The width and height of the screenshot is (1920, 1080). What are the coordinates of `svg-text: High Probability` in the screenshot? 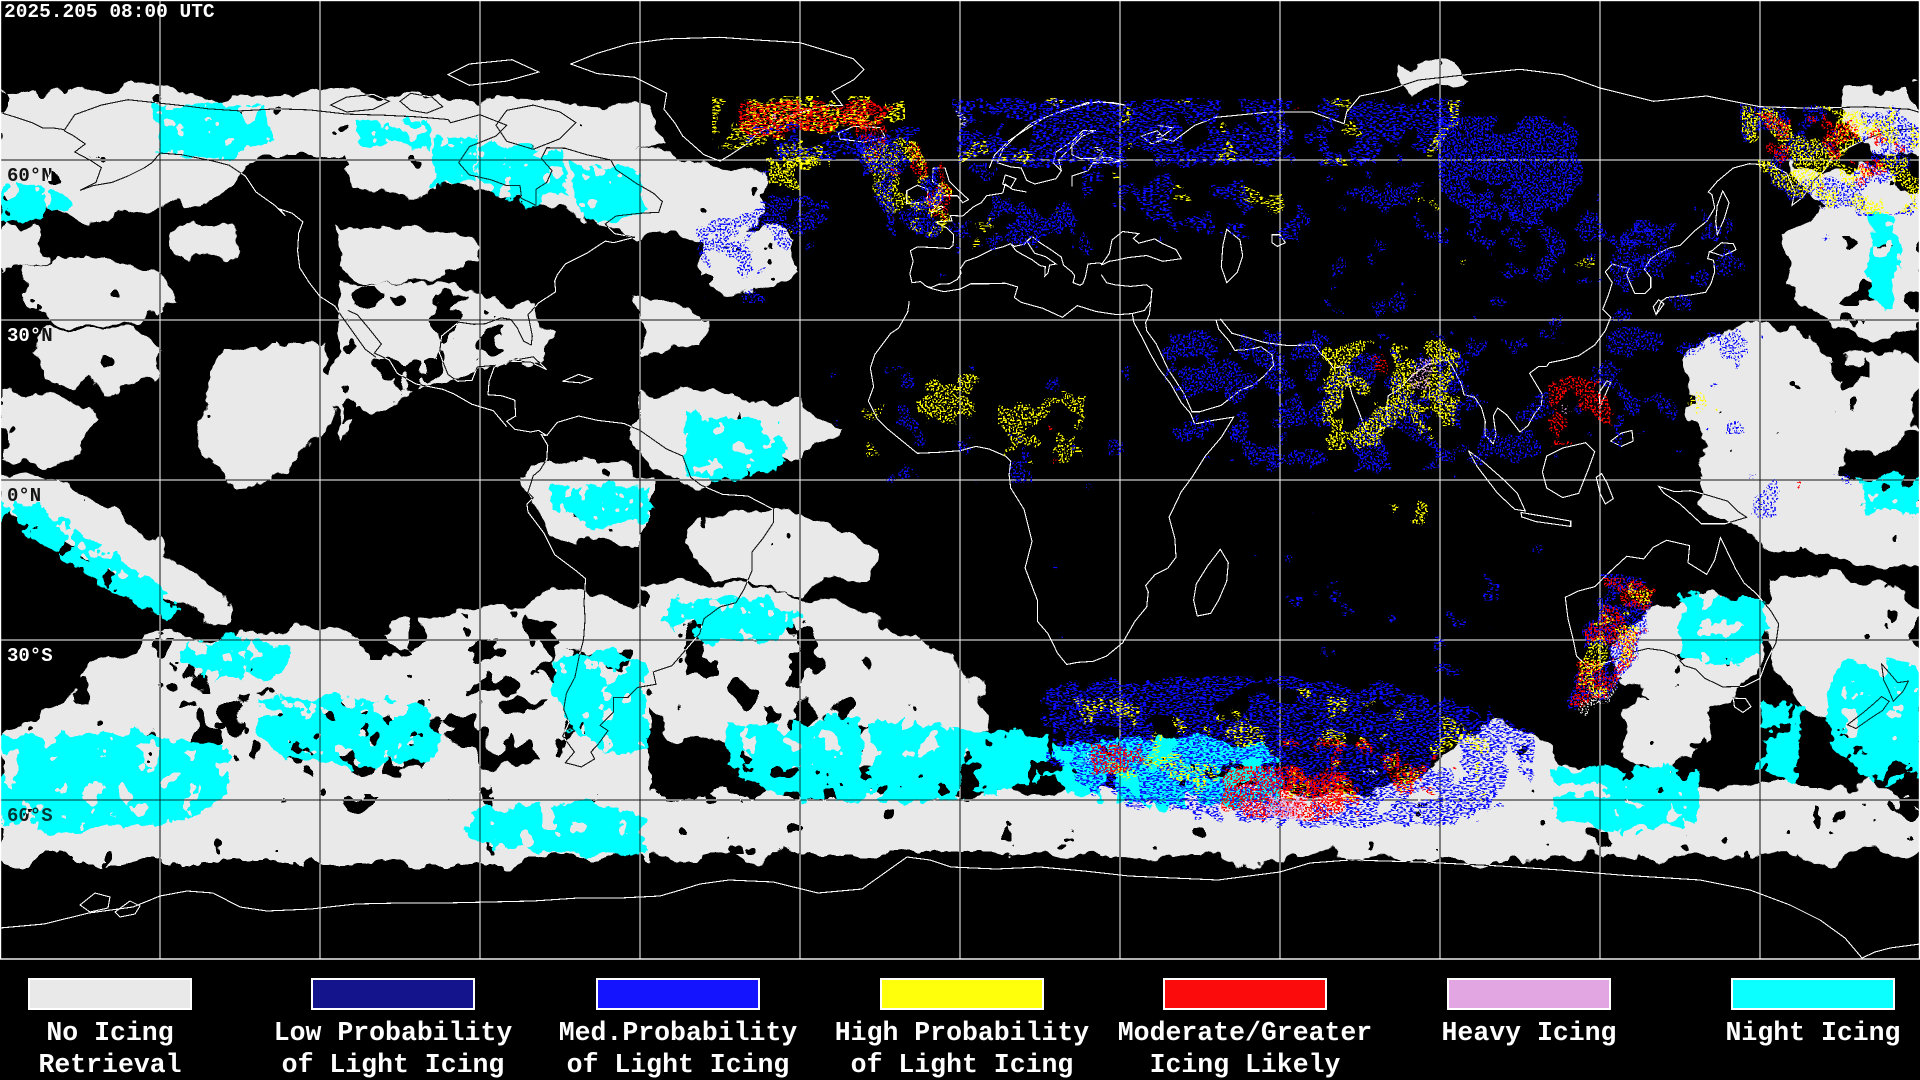 It's located at (962, 1033).